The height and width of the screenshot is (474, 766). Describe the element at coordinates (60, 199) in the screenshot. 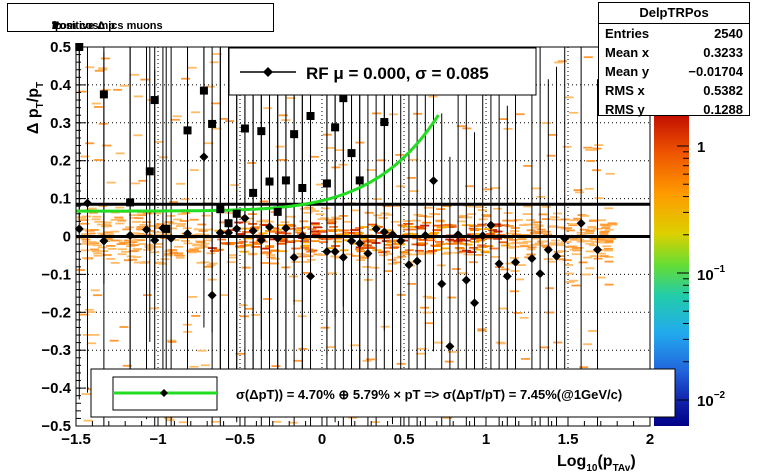

I see `y-tick-label: 0.1` at that location.